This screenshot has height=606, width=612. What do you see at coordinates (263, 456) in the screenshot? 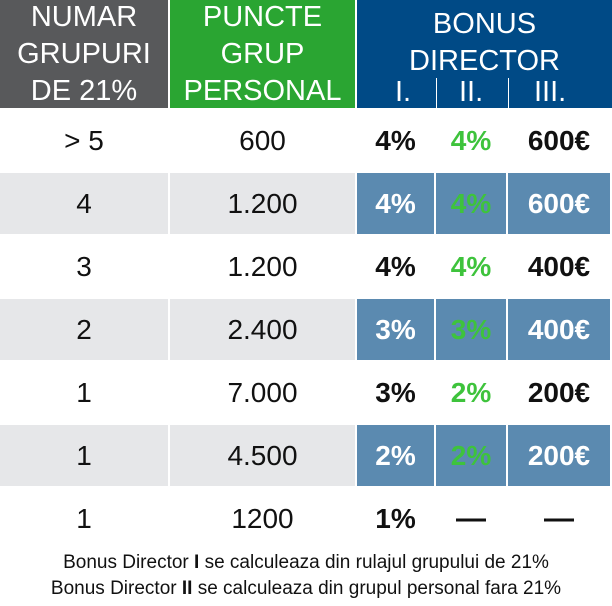
I see `table-cell-points: 4.500` at bounding box center [263, 456].